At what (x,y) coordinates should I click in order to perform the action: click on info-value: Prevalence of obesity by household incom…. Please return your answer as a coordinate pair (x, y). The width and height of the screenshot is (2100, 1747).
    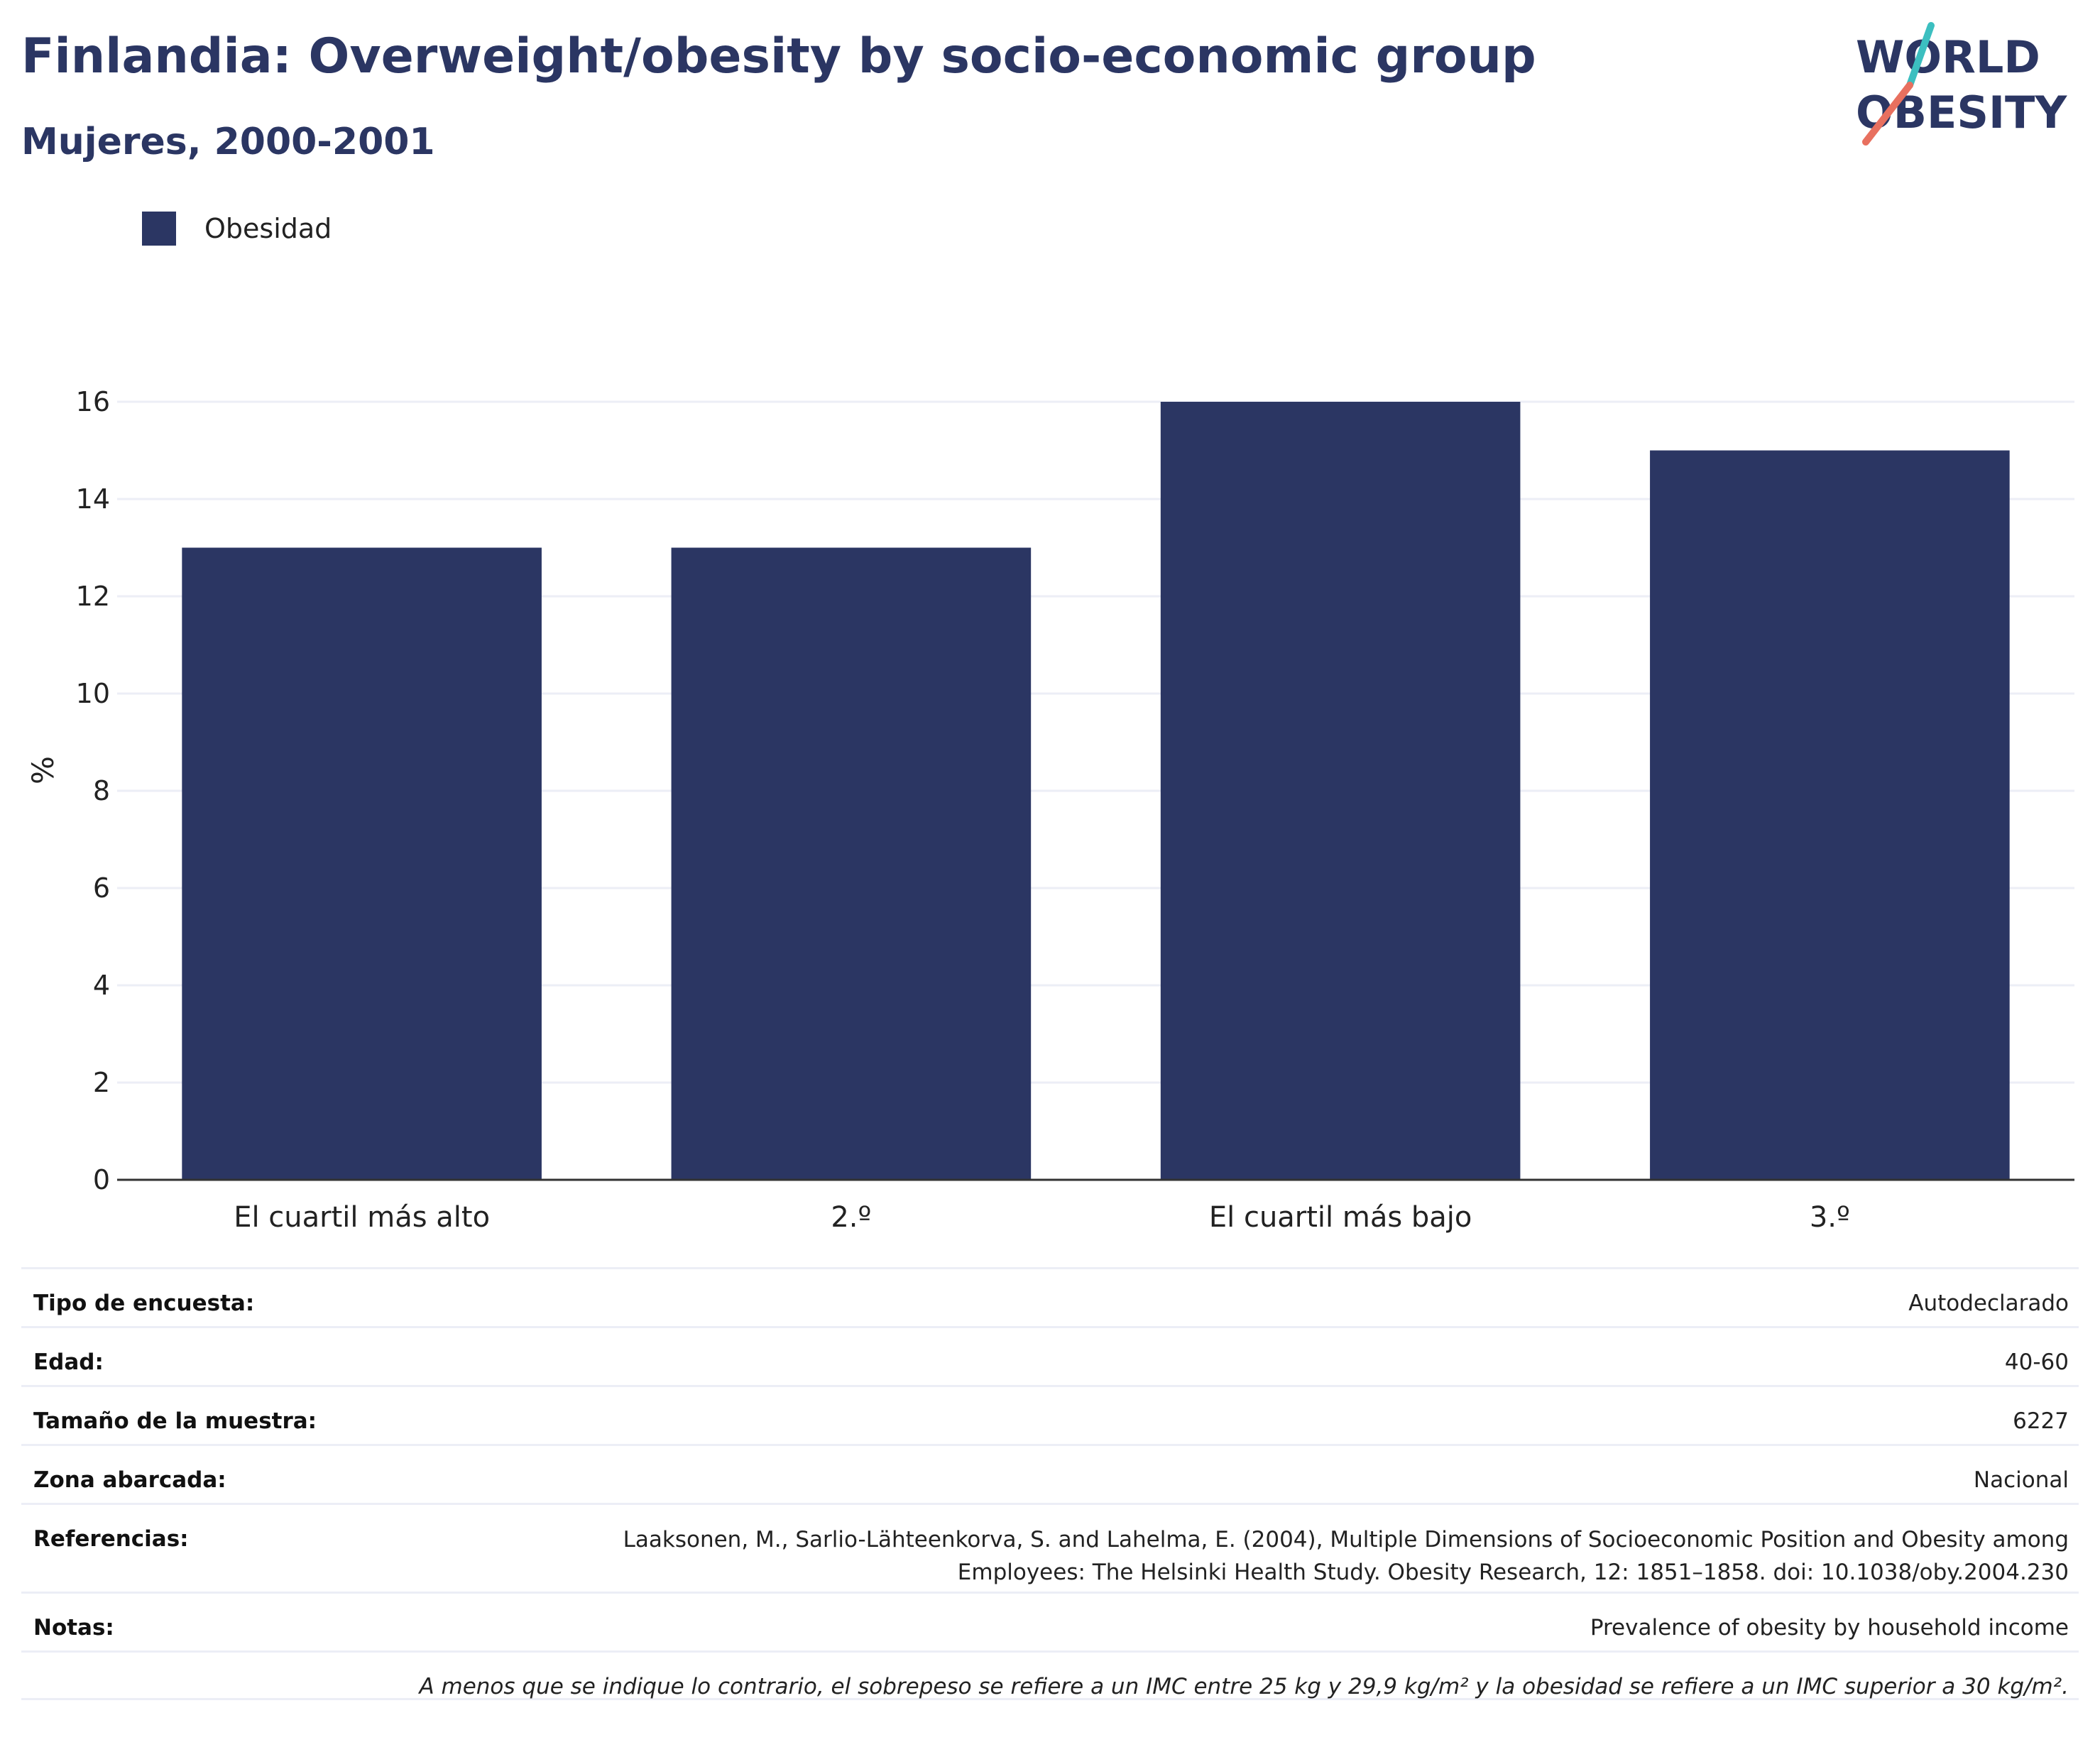
    Looking at the image, I should click on (1829, 1628).